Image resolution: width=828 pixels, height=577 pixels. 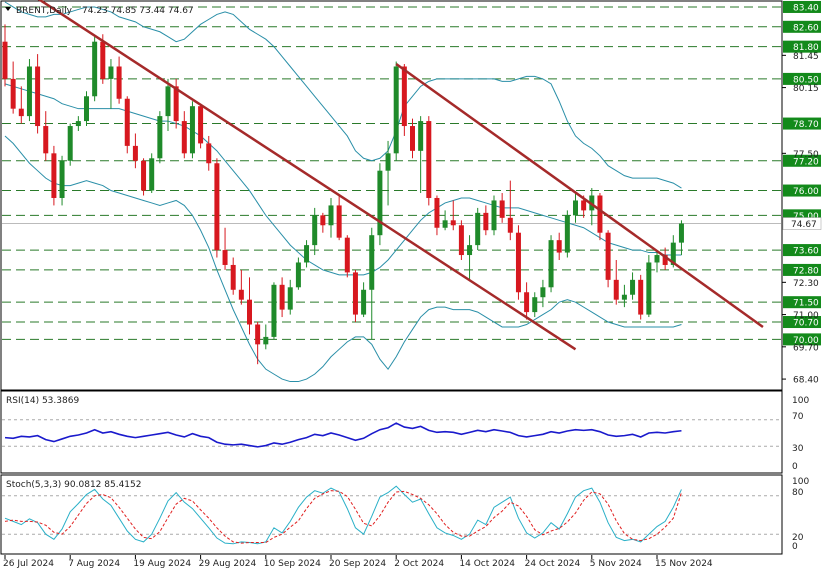 I want to click on price-level-label: 71.50, so click(x=802, y=302).